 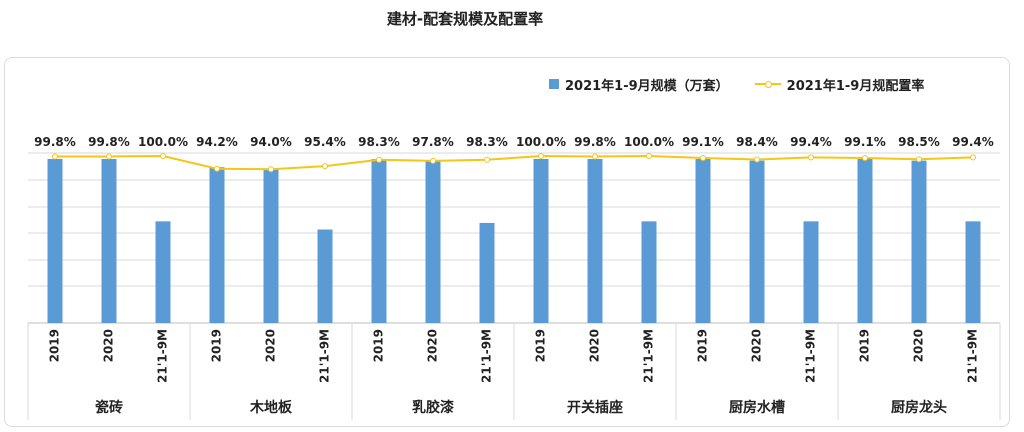 I want to click on group-label: 厨房水槽, so click(x=757, y=407).